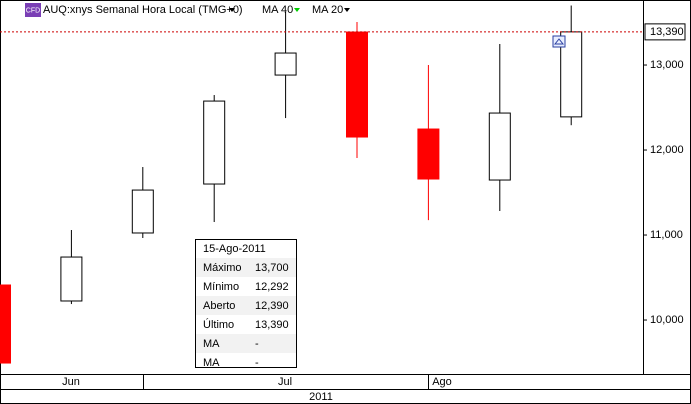  I want to click on marker, so click(559, 41).